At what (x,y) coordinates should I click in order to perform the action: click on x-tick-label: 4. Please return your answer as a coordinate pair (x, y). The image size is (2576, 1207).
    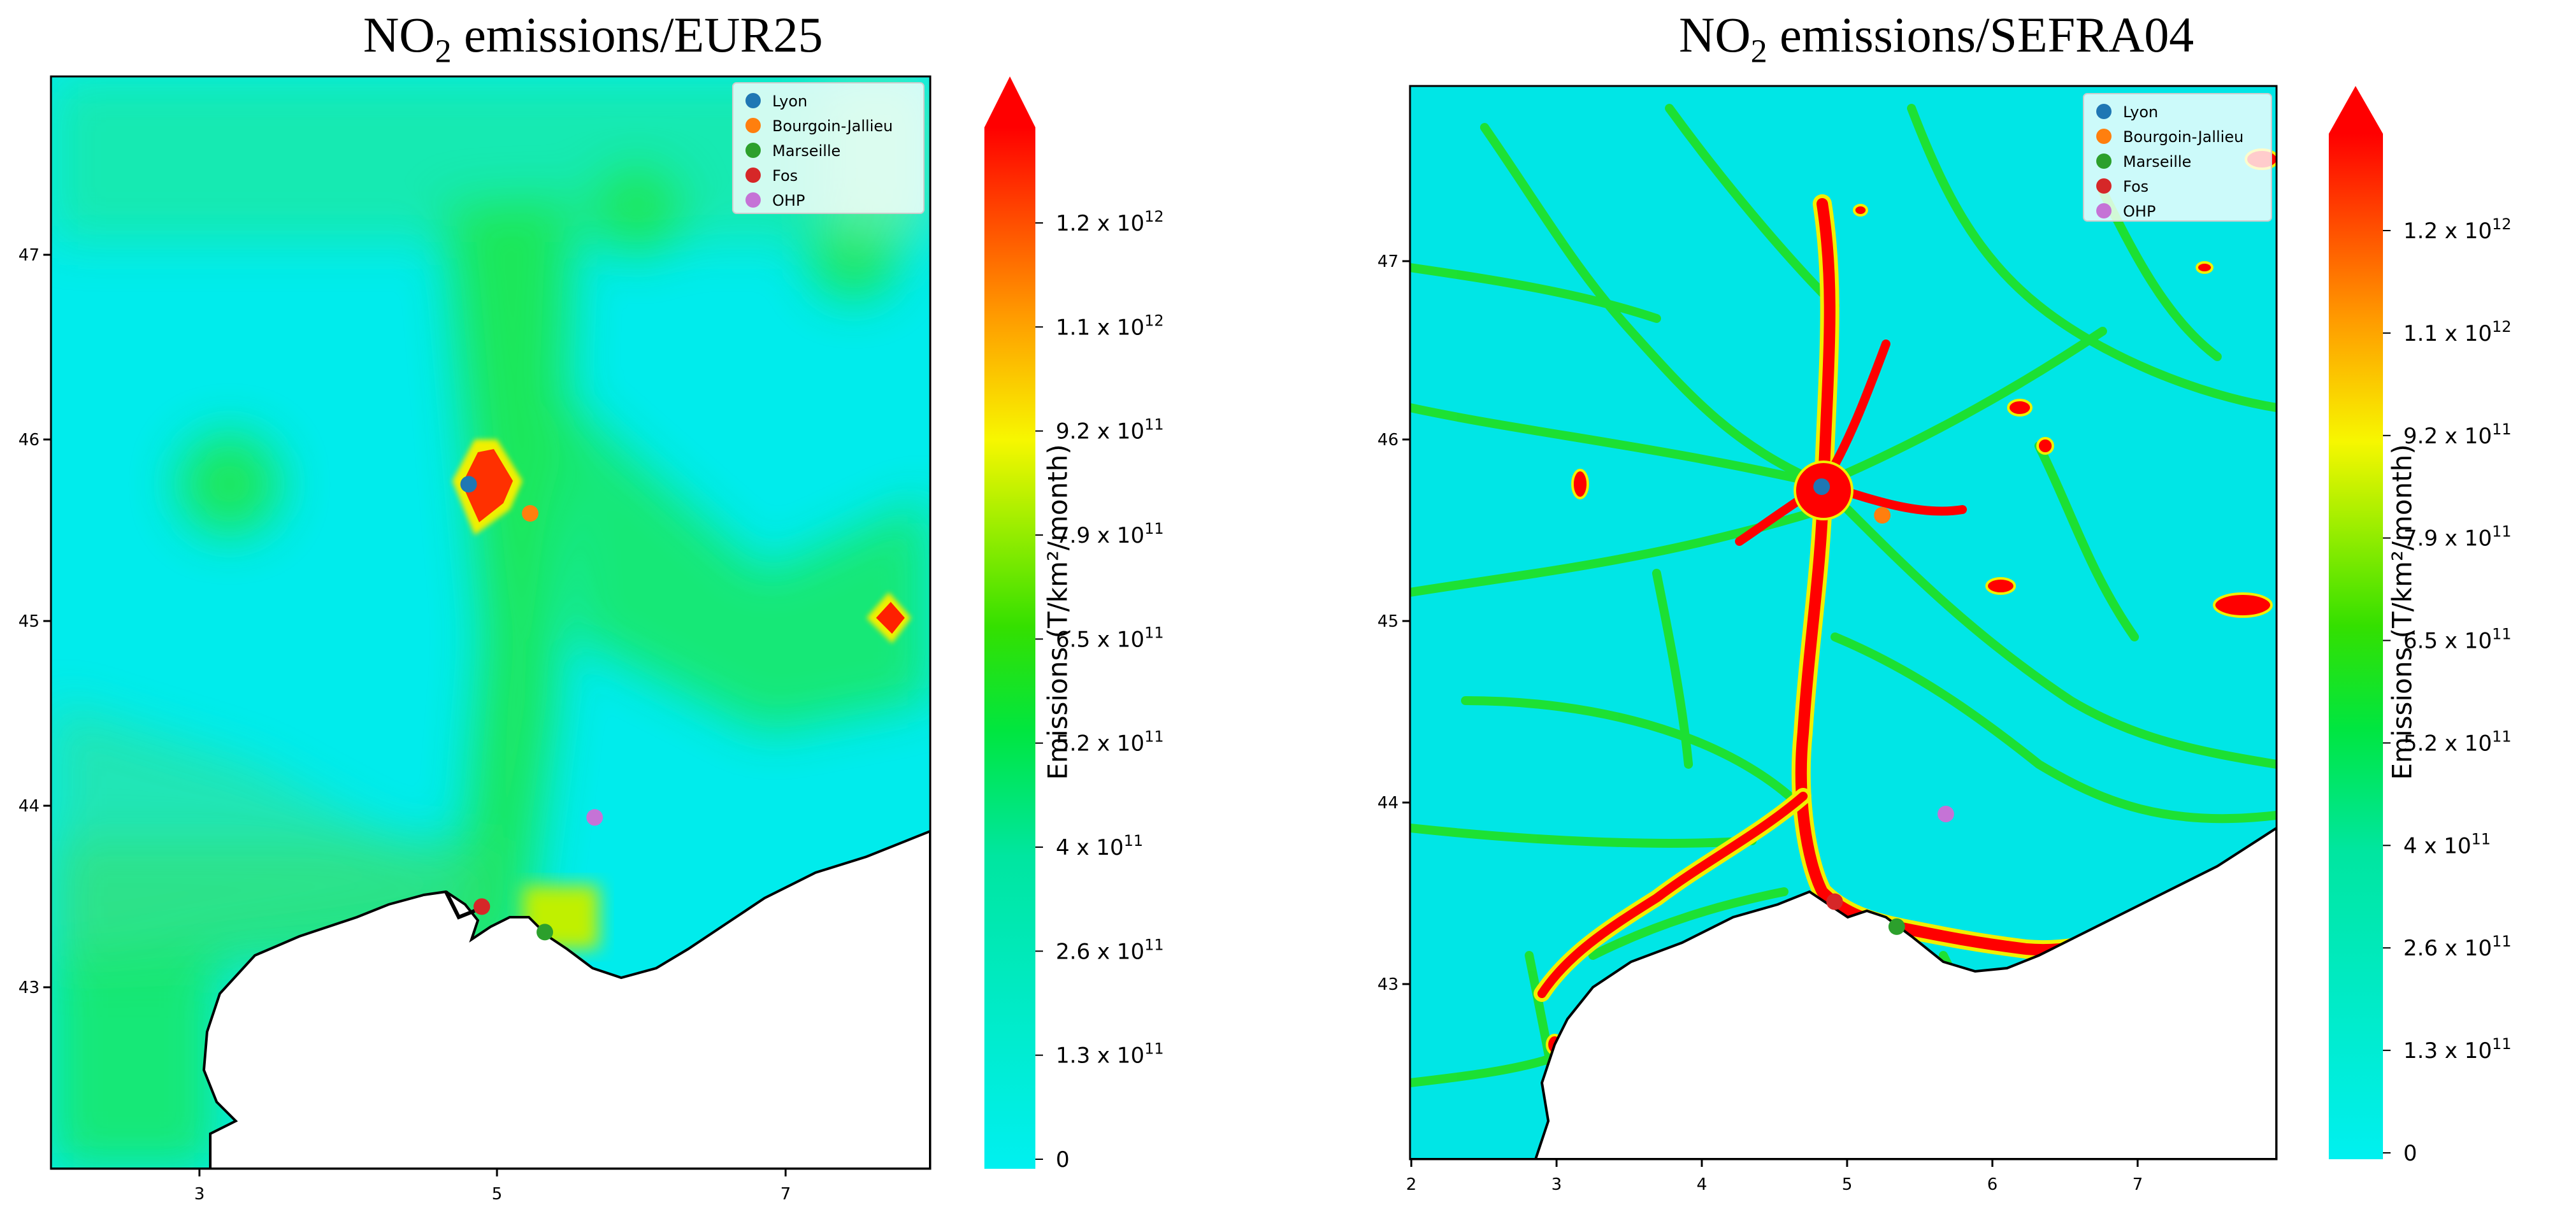
    Looking at the image, I should click on (1702, 1184).